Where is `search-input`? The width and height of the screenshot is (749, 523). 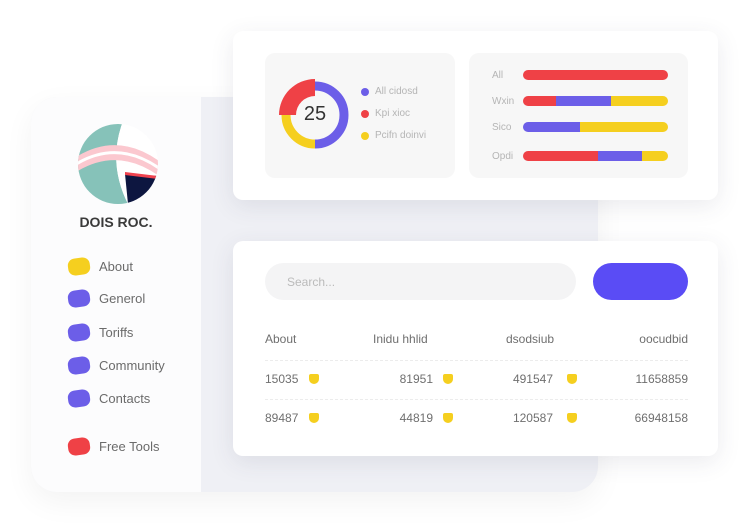 search-input is located at coordinates (420, 281).